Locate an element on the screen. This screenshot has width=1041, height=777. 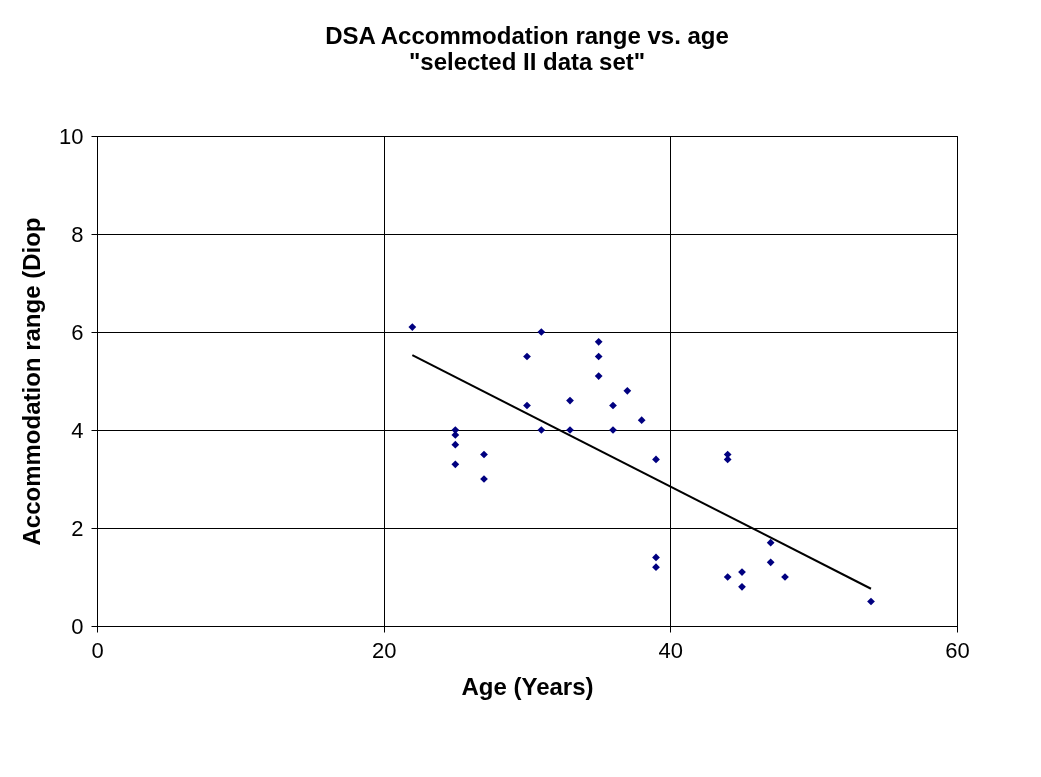
y-axis-title: Accommodation range (Diop is located at coordinates (32, 381).